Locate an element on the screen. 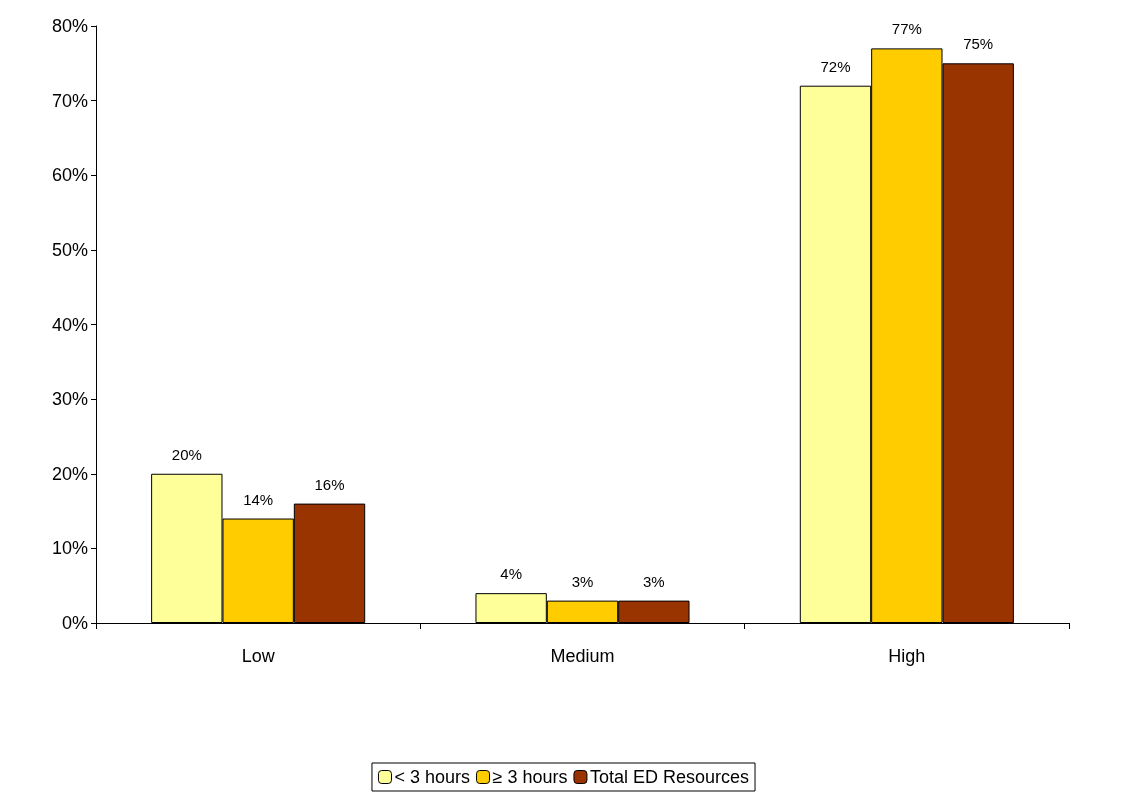 The height and width of the screenshot is (803, 1127). y-tick-label: 20% is located at coordinates (69, 473).